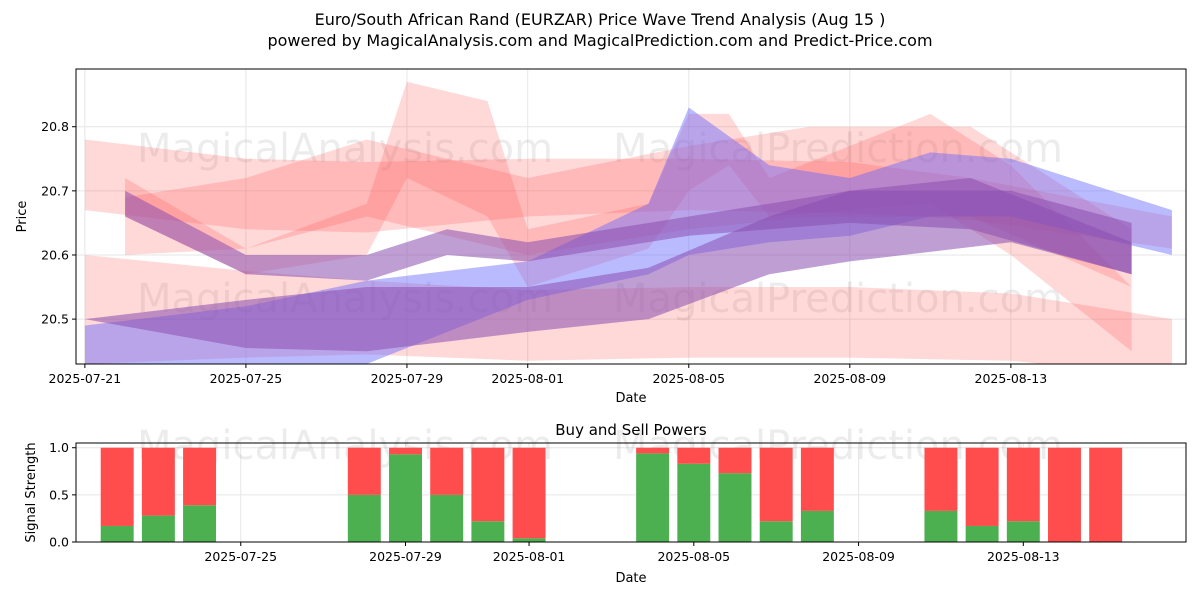  I want to click on price-y-axis-label: Price, so click(22, 217).